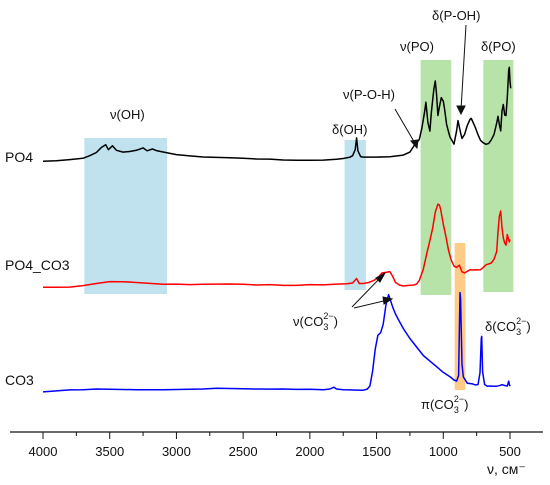 The width and height of the screenshot is (550, 485). What do you see at coordinates (315, 321) in the screenshot?
I see `annotation-nu-co3: ν(CO32−)` at bounding box center [315, 321].